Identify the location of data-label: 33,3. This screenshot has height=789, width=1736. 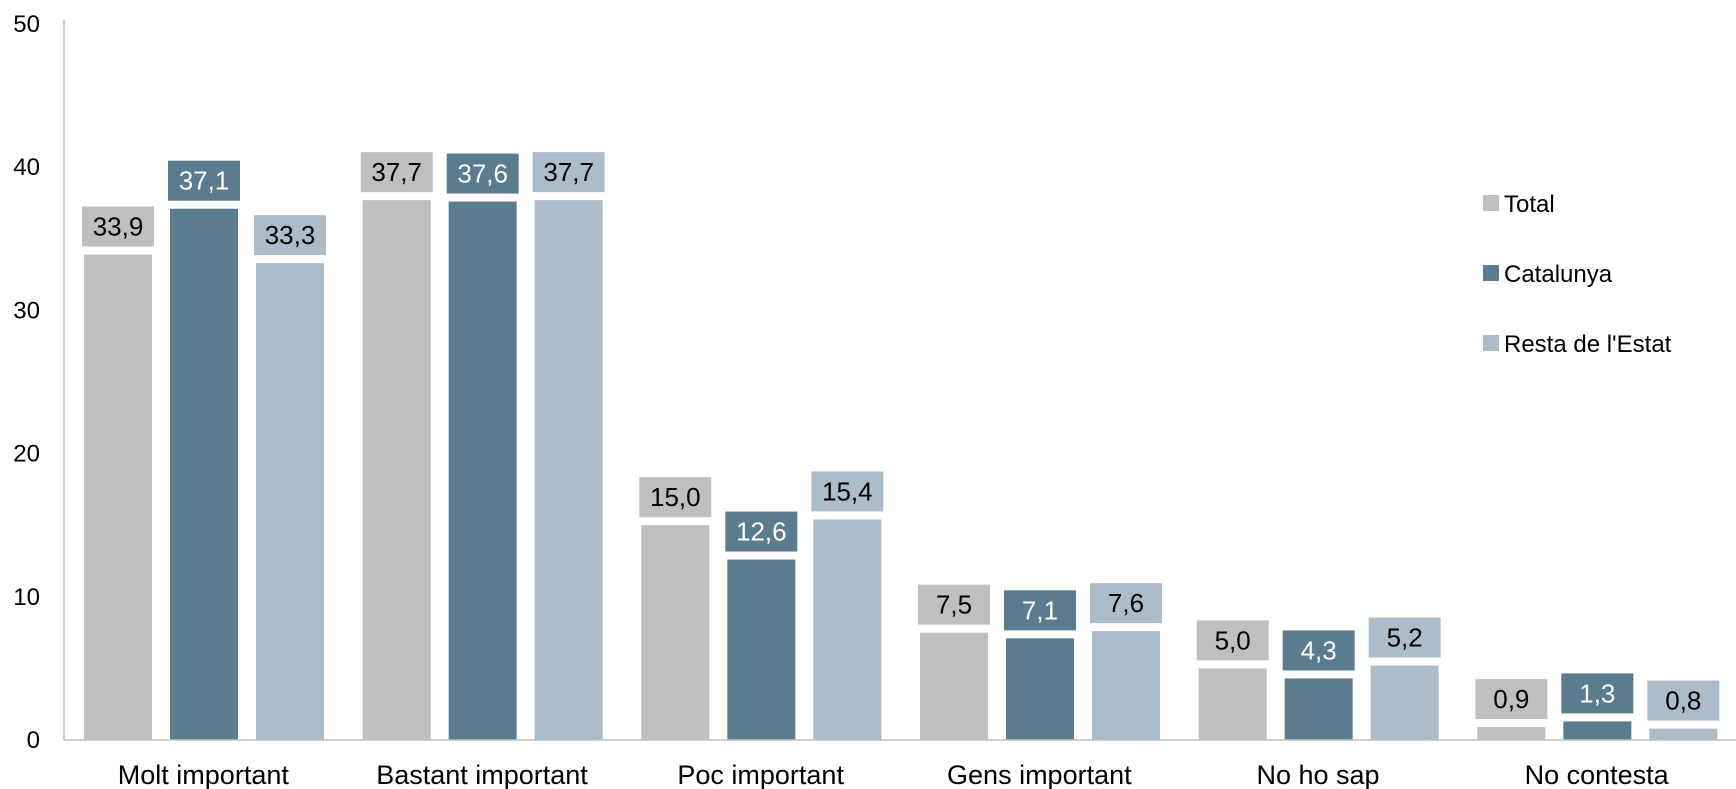
(290, 235).